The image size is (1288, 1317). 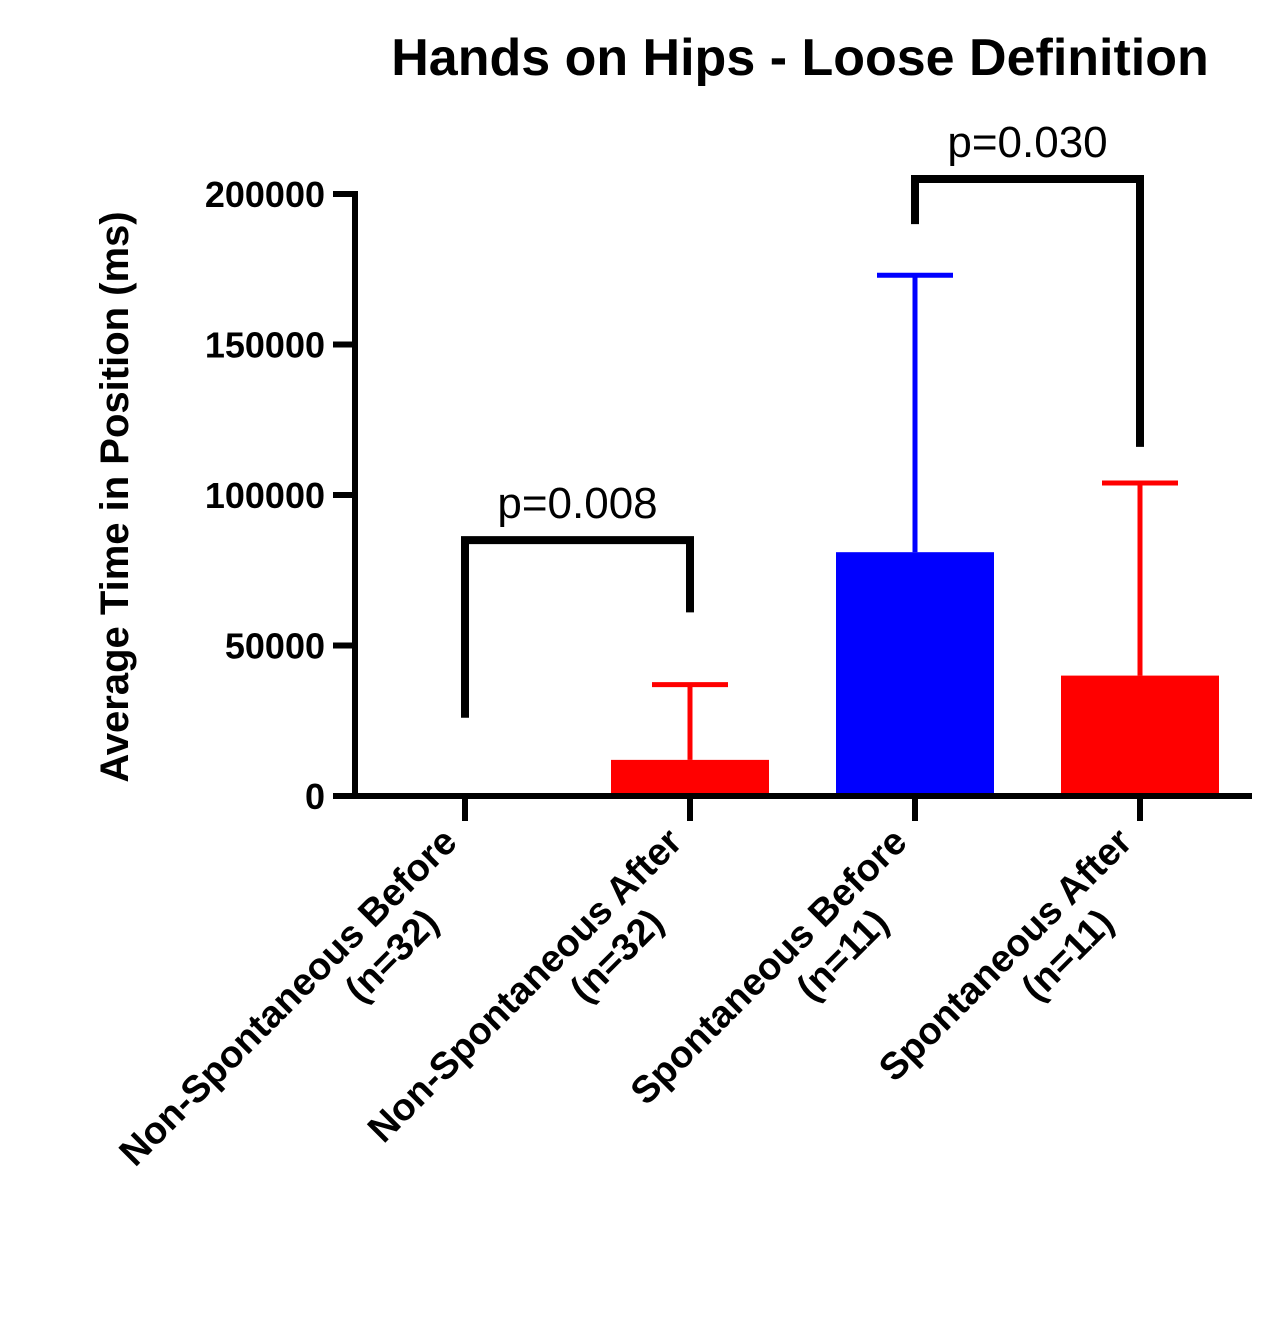 What do you see at coordinates (304, 1013) in the screenshot?
I see `x-tick-label: Non-Spontaneous Before(n=32)` at bounding box center [304, 1013].